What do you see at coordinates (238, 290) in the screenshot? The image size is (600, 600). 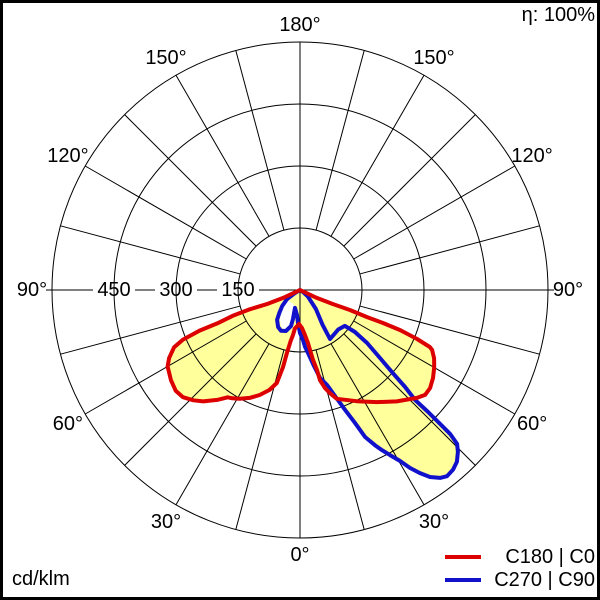 I see `radial-tick-label-150: 150` at bounding box center [238, 290].